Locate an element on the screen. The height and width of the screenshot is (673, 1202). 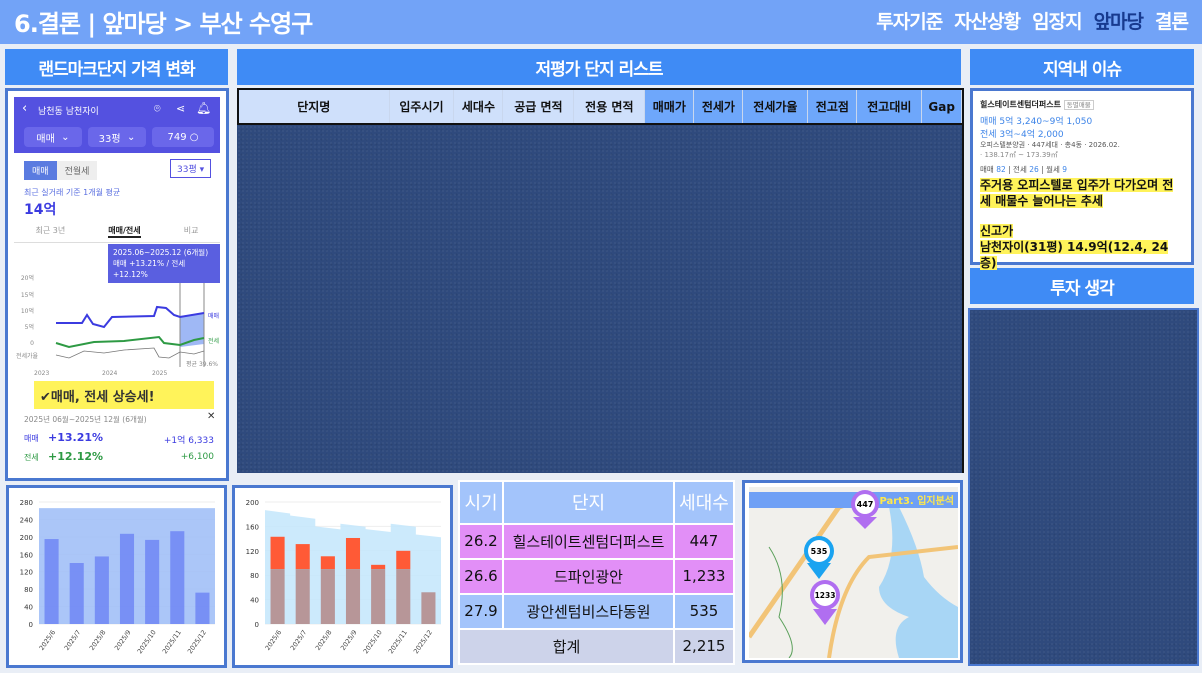
sale-series-label: 매매 is located at coordinates (213, 316).